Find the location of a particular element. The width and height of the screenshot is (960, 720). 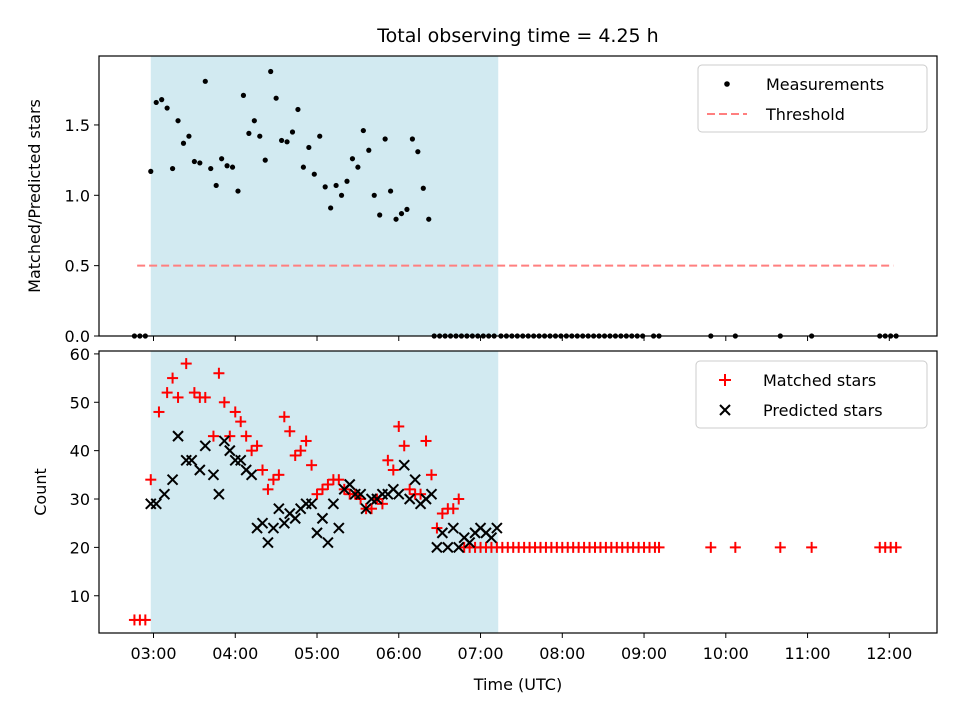

top-y-ticks: 0.0 0.5 1.0 1.5 is located at coordinates (82, 231).